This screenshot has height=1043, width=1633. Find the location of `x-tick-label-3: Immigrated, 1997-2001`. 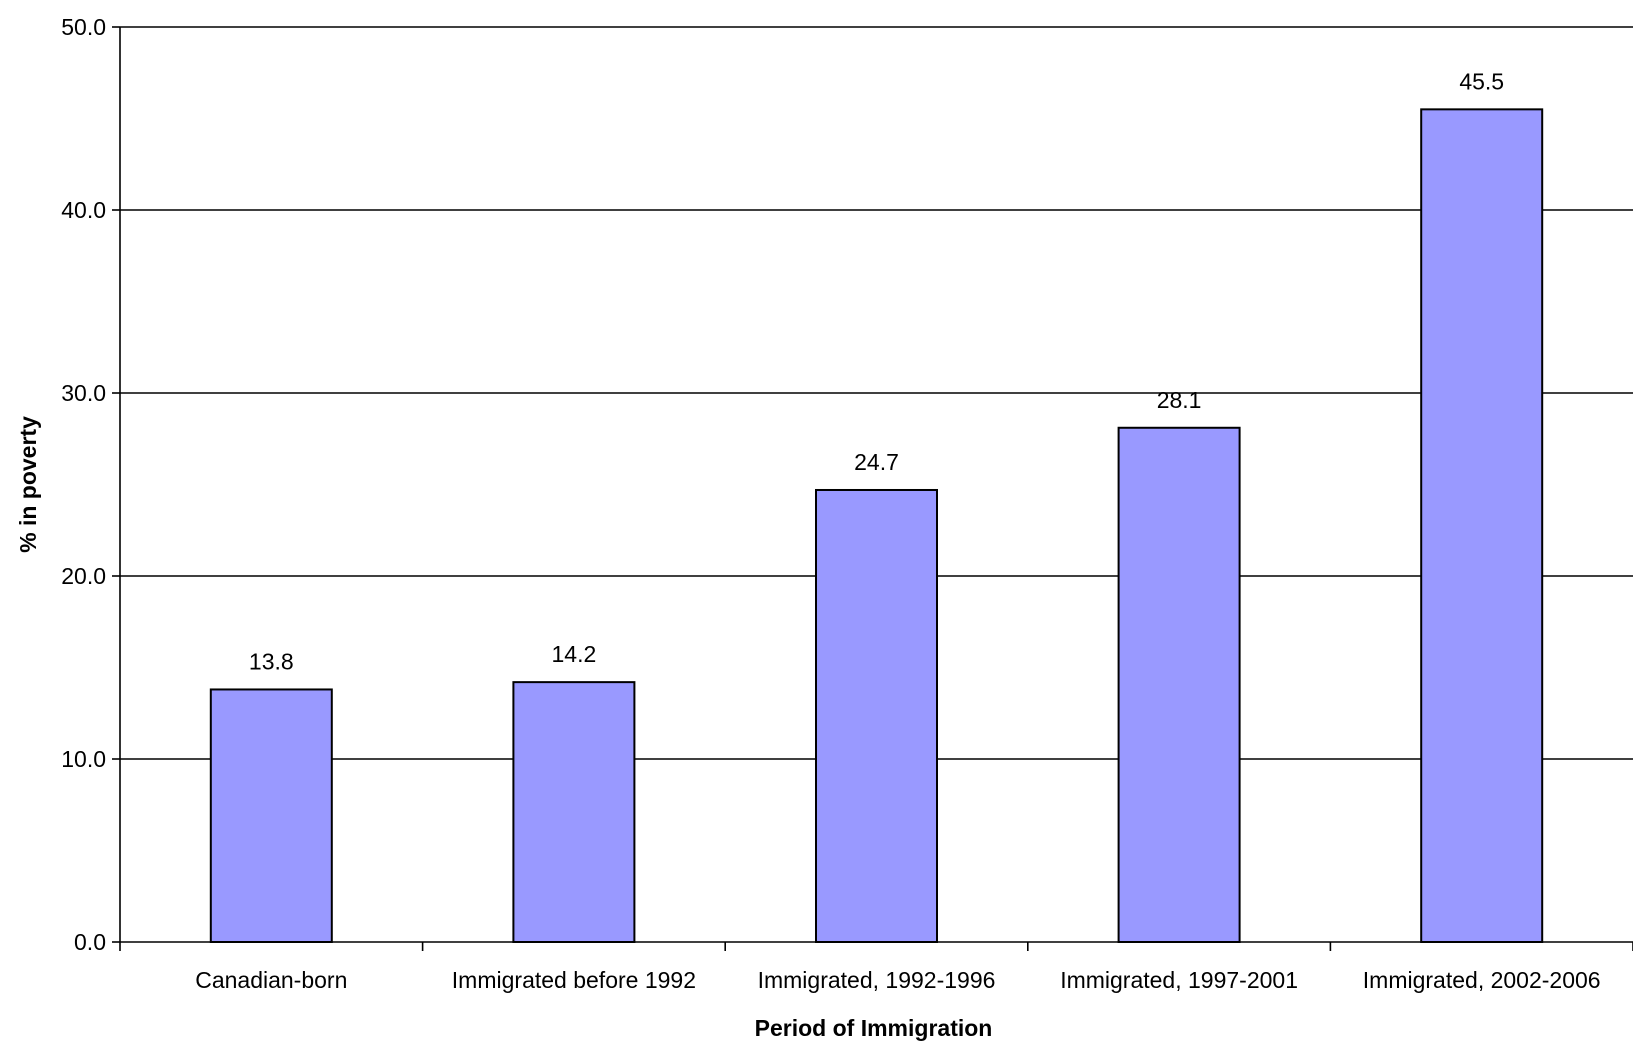

x-tick-label-3: Immigrated, 1997-2001 is located at coordinates (1179, 980).